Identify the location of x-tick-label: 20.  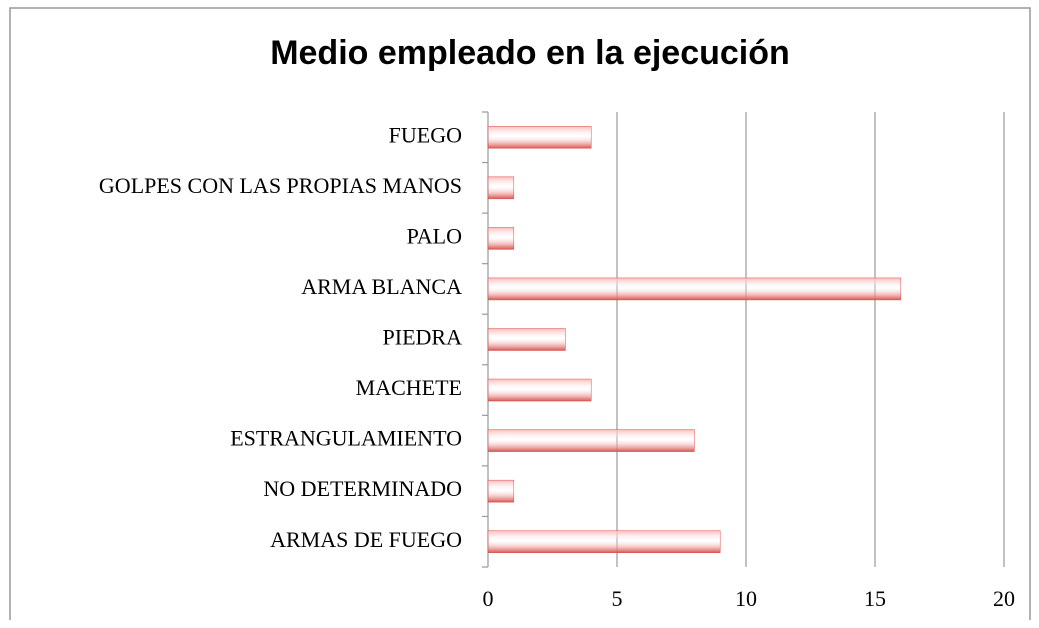
(1004, 598).